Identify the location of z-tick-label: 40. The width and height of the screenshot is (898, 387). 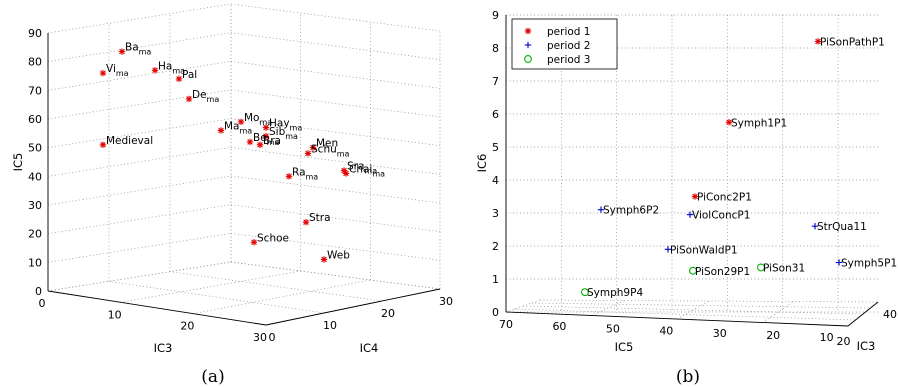
(35, 176).